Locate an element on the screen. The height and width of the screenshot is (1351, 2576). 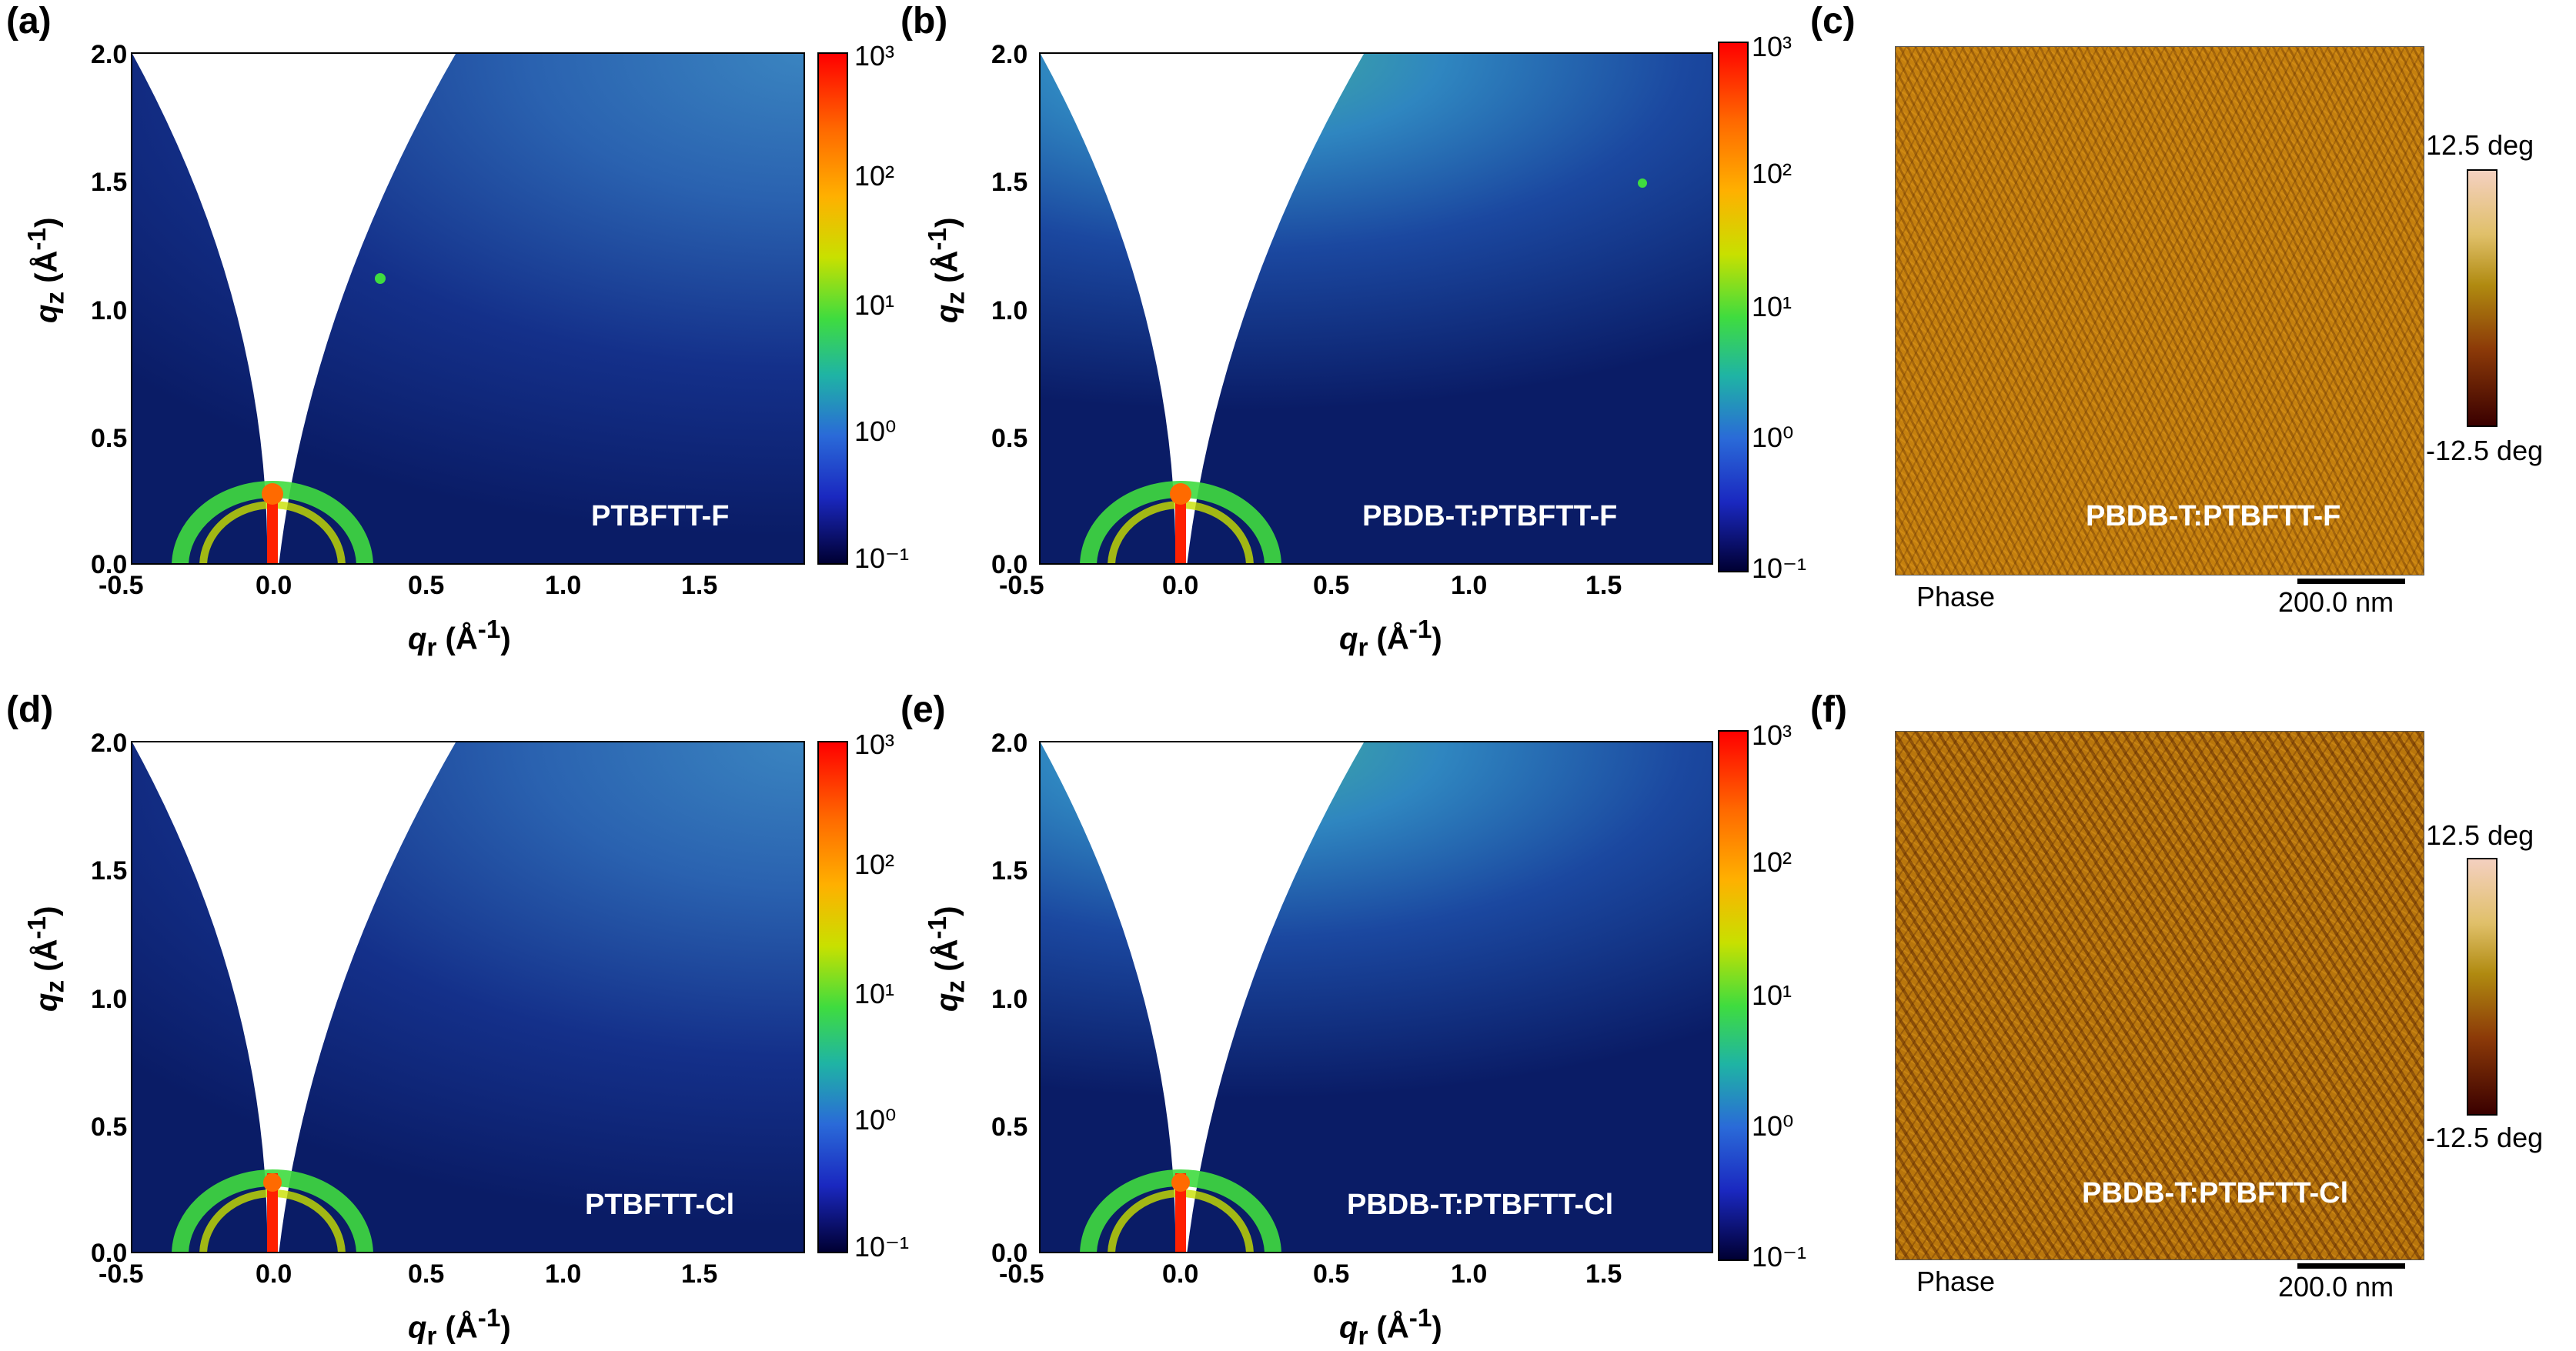
panel-label: (a) is located at coordinates (29, 21).